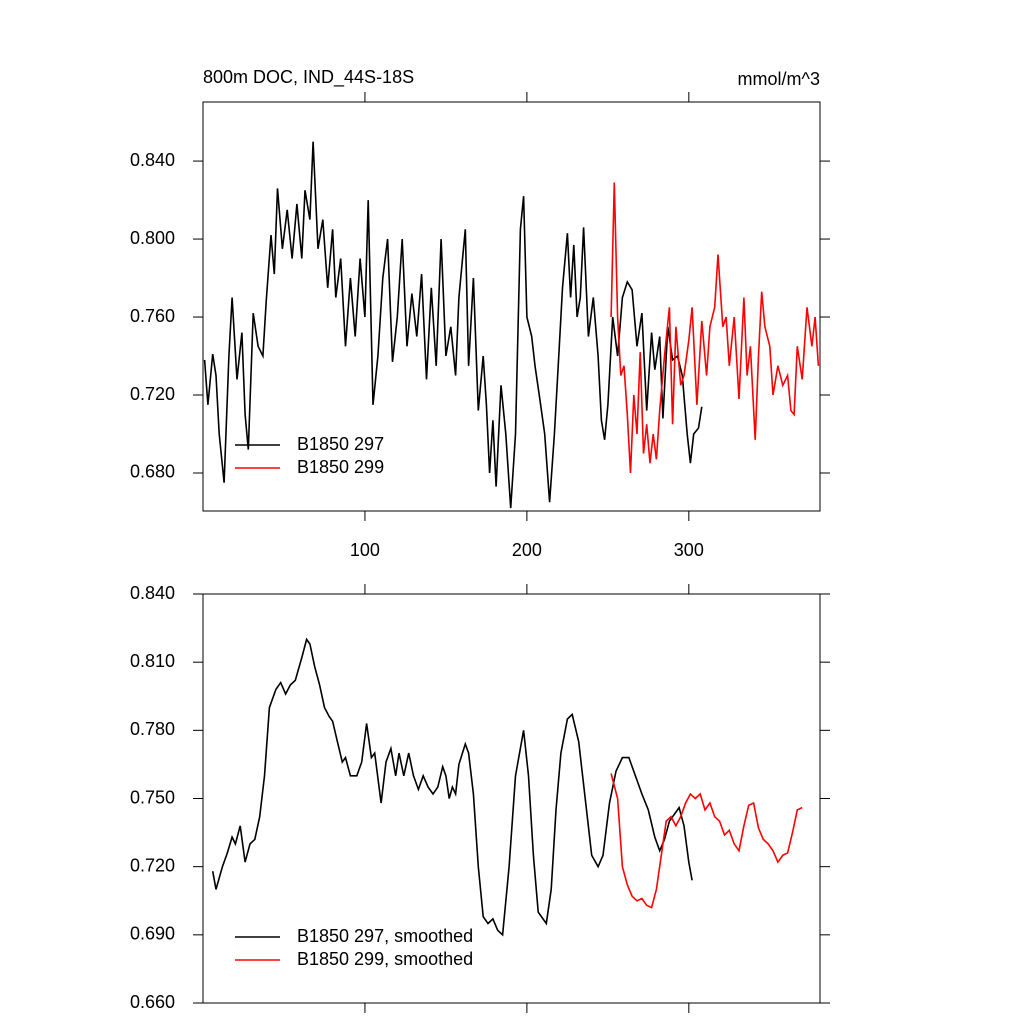 The height and width of the screenshot is (1024, 1024). I want to click on y-tick-label: 0.780, so click(152, 729).